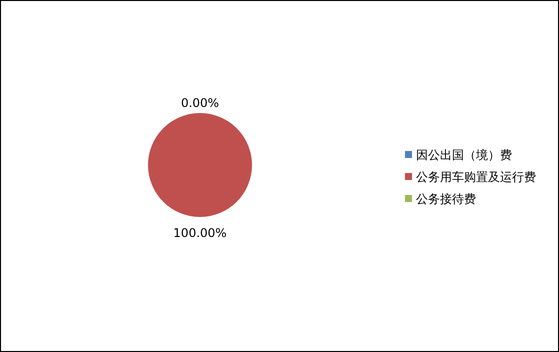 This screenshot has width=559, height=352. I want to click on data-label: 100.00%, so click(200, 233).